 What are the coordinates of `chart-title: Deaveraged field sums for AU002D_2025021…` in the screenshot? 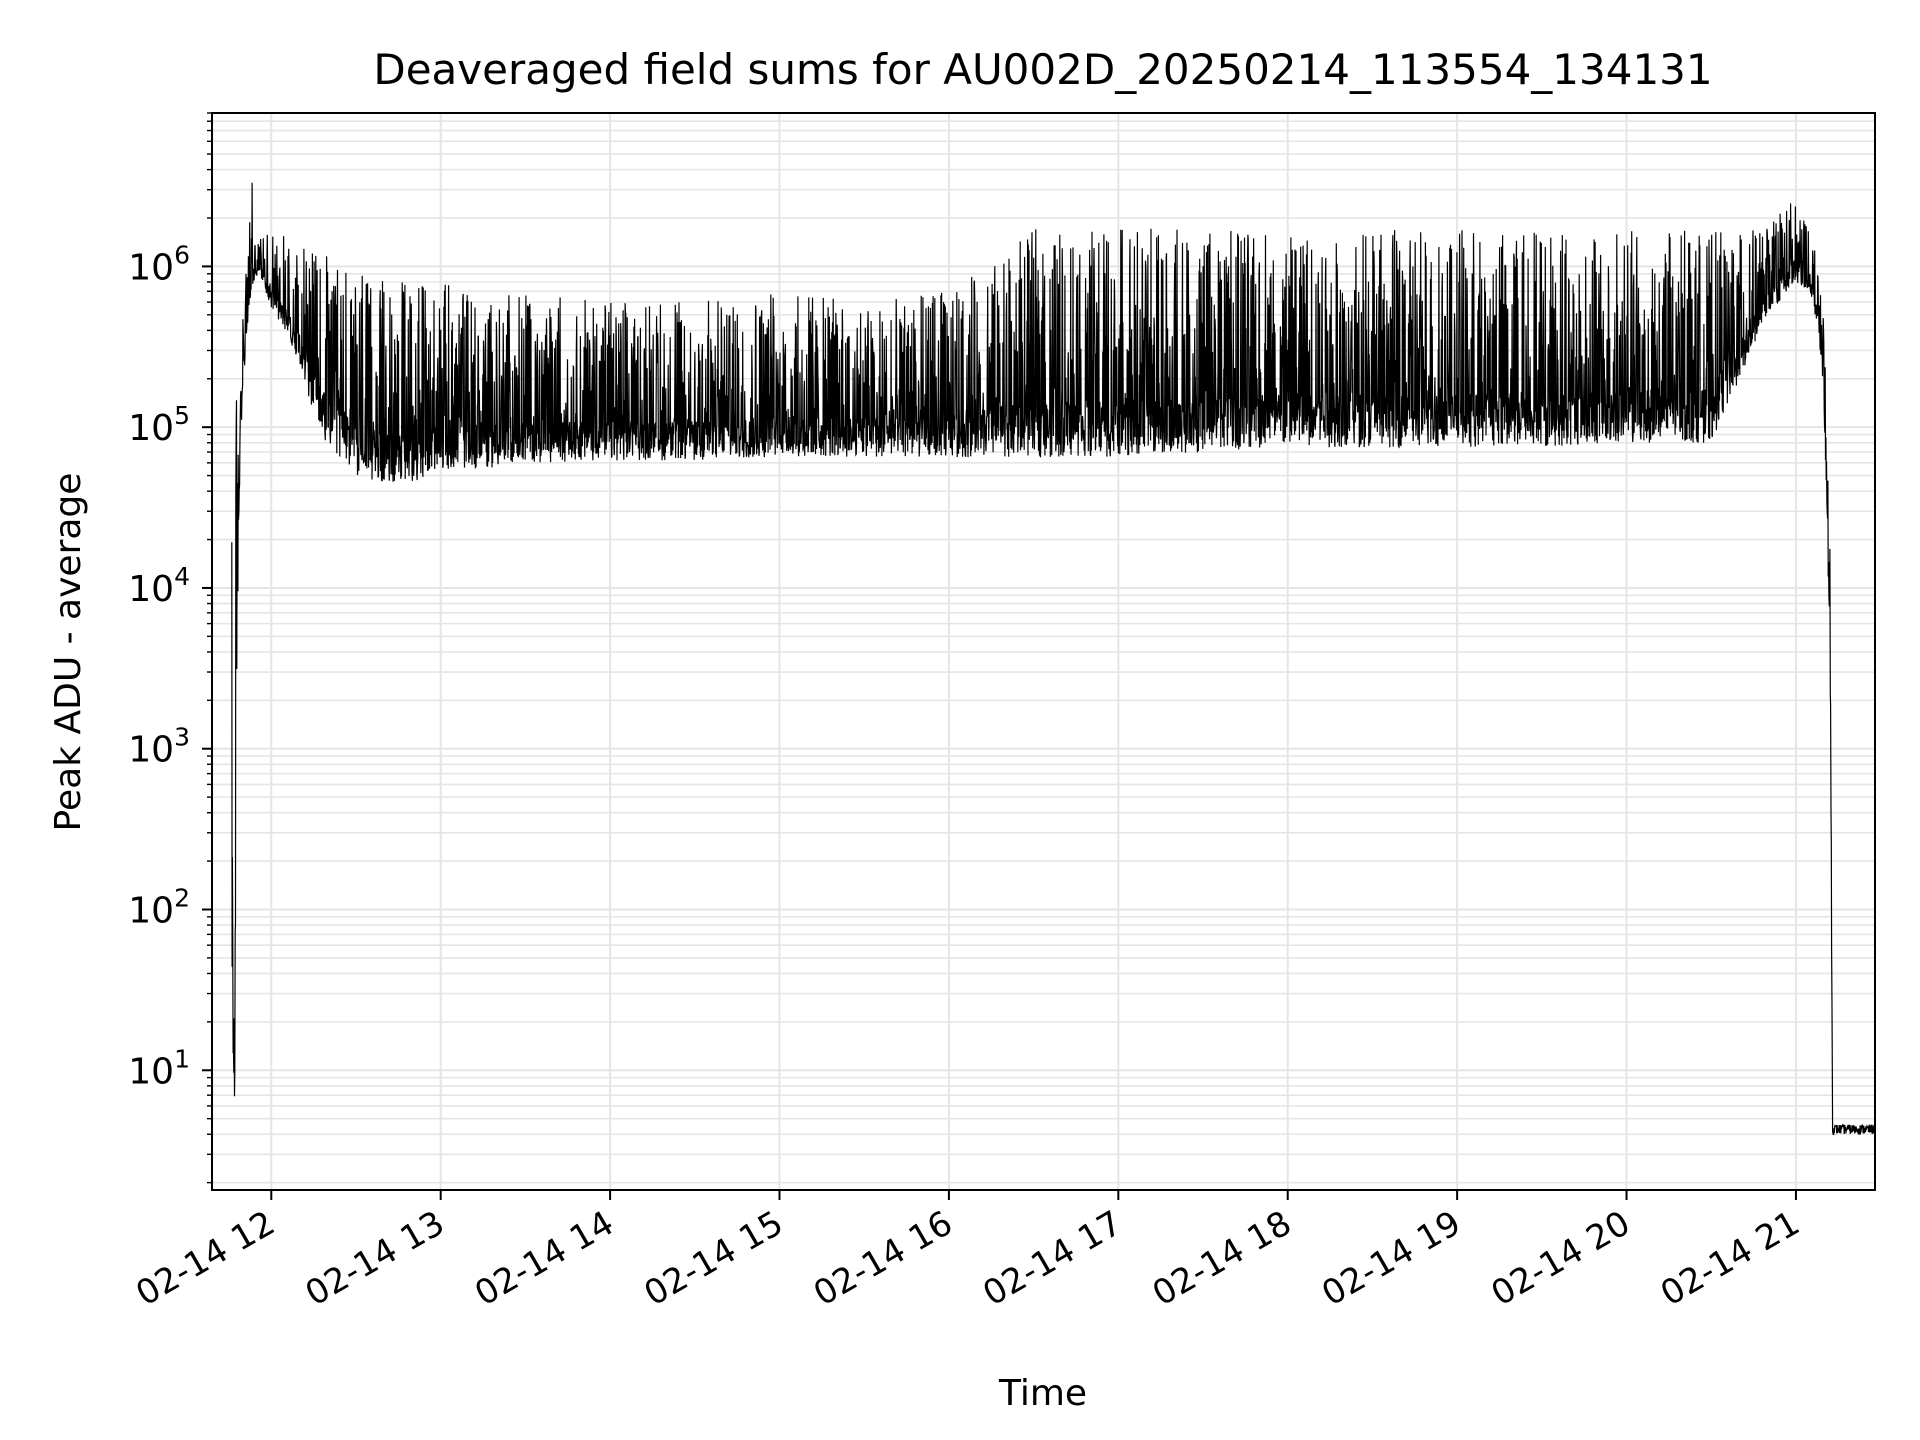 It's located at (1042, 69).